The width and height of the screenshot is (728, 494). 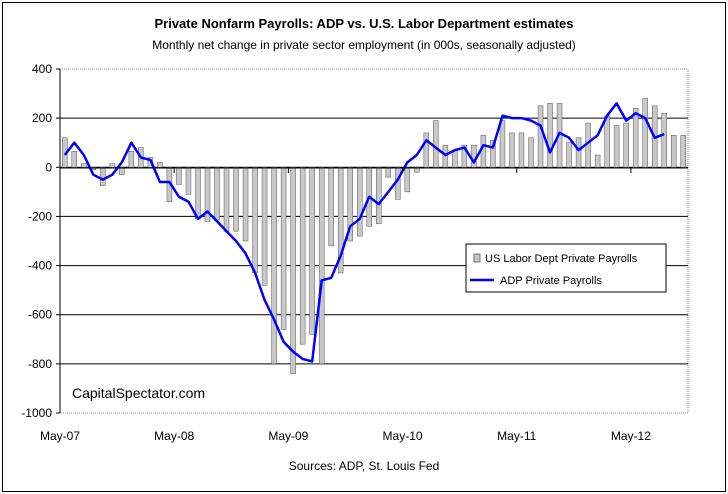 I want to click on legend-box, so click(x=566, y=268).